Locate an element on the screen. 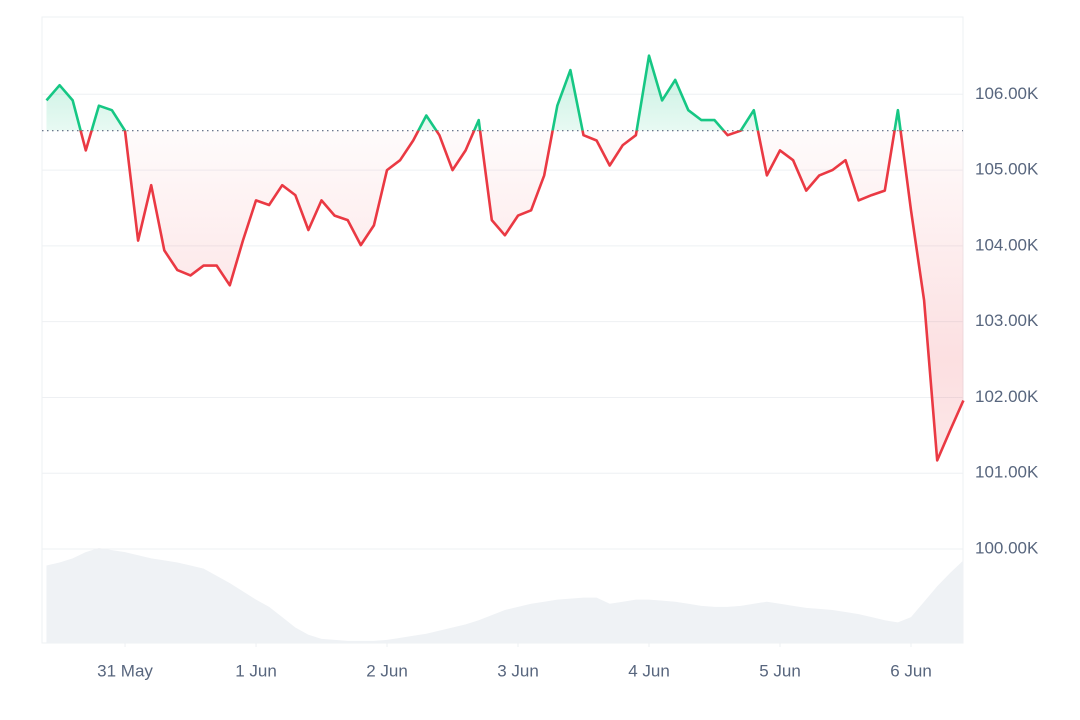 The width and height of the screenshot is (1080, 720). y-tick-label: 101.00K is located at coordinates (1007, 472).